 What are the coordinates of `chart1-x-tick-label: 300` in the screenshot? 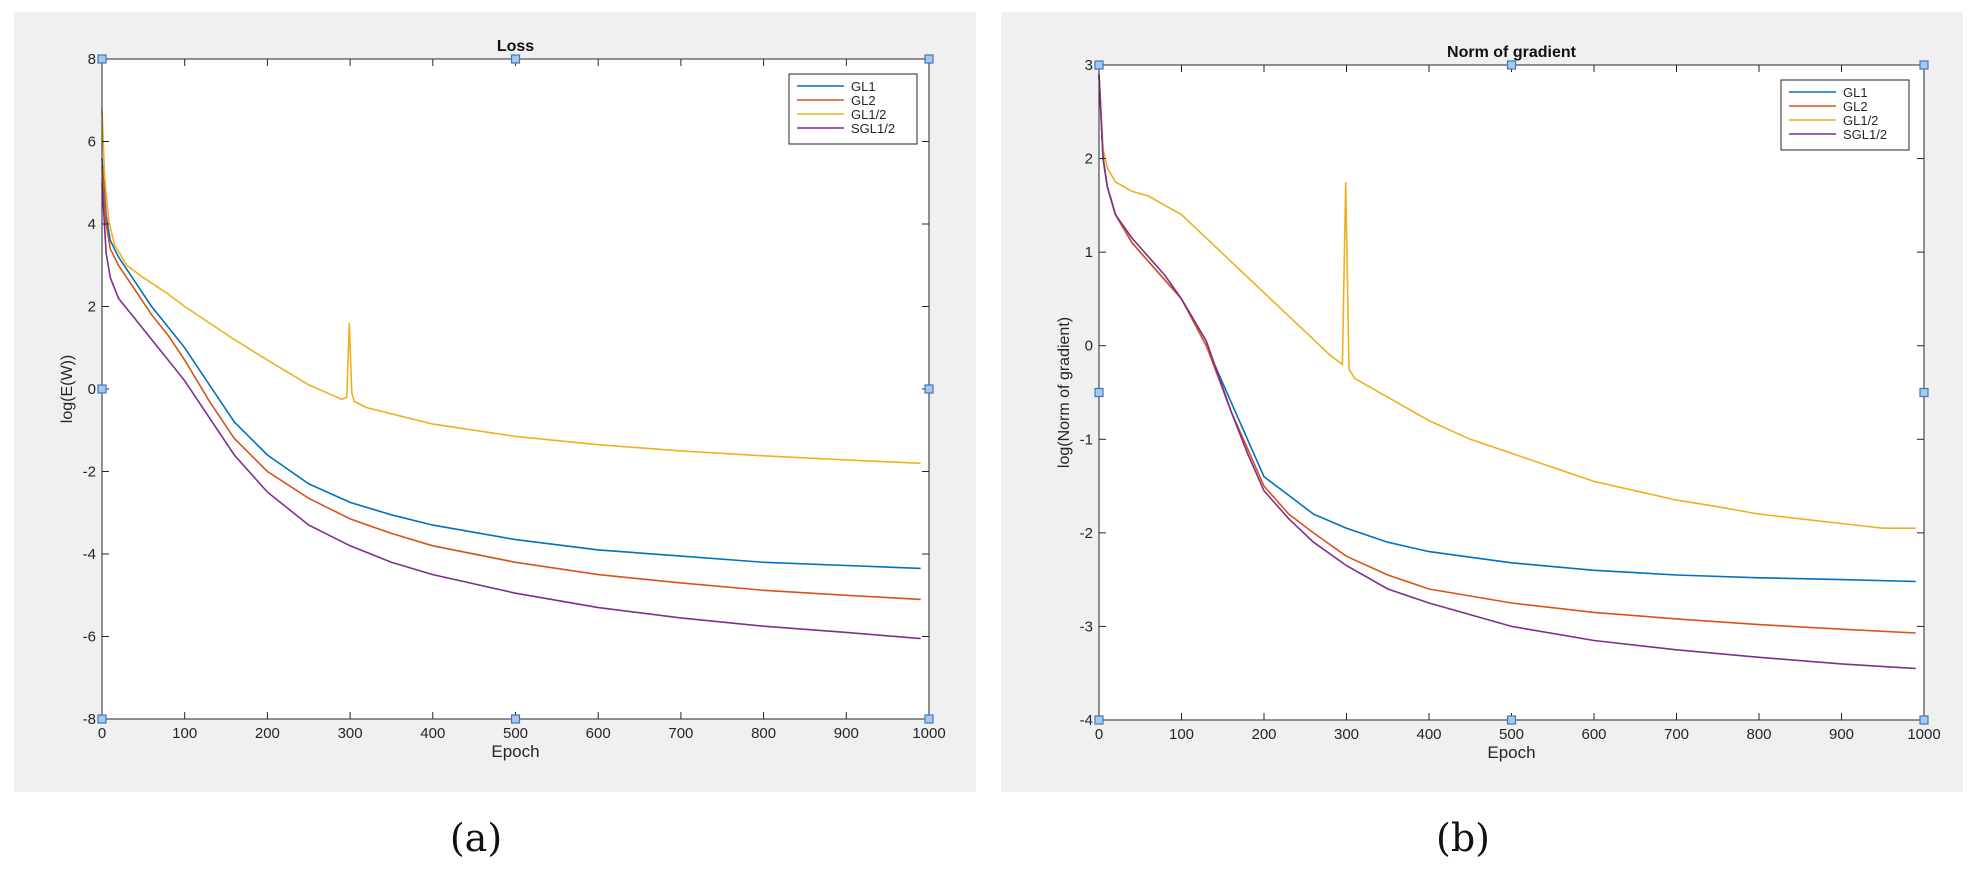 It's located at (1346, 734).